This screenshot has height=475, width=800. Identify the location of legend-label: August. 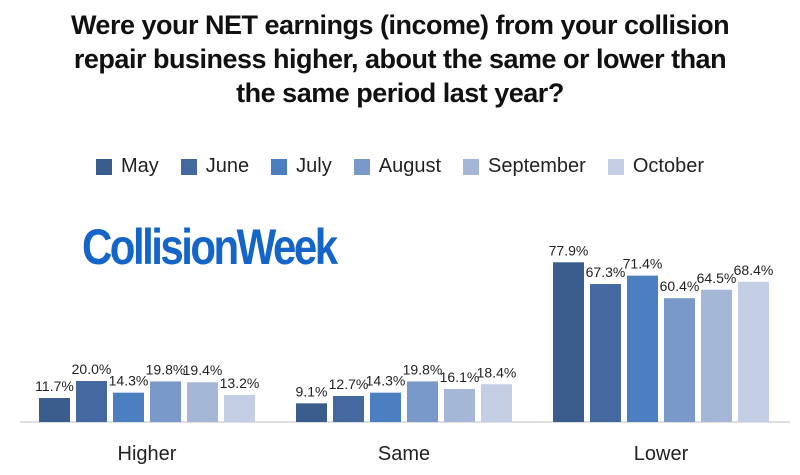
(409, 166).